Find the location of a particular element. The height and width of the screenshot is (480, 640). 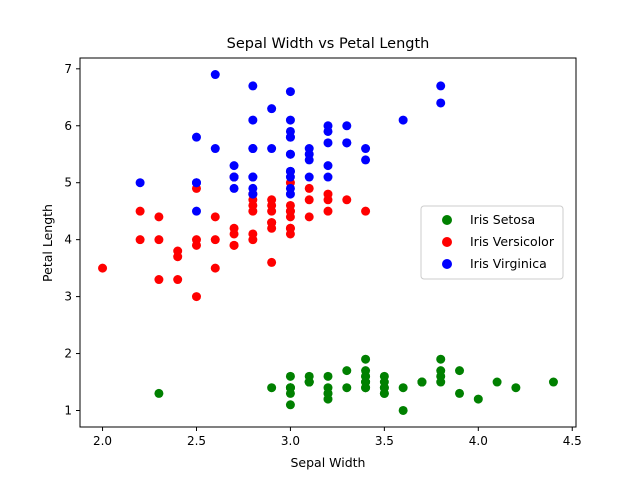

y-tick-label: 7 is located at coordinates (68, 69).